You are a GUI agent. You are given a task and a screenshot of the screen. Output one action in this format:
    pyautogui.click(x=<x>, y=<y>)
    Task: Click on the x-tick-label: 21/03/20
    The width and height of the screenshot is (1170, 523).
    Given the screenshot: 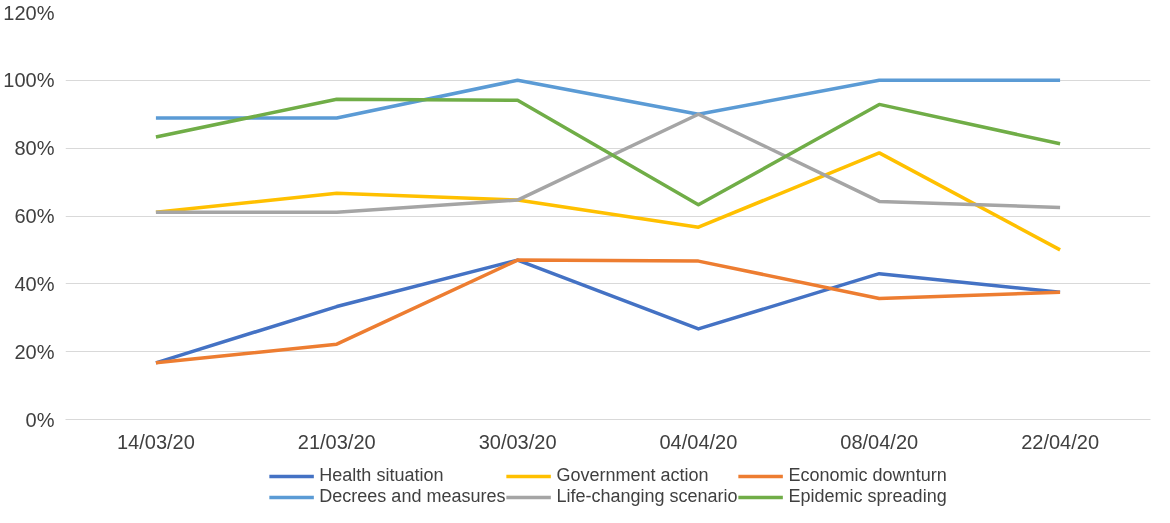 What is the action you would take?
    pyautogui.click(x=336, y=441)
    